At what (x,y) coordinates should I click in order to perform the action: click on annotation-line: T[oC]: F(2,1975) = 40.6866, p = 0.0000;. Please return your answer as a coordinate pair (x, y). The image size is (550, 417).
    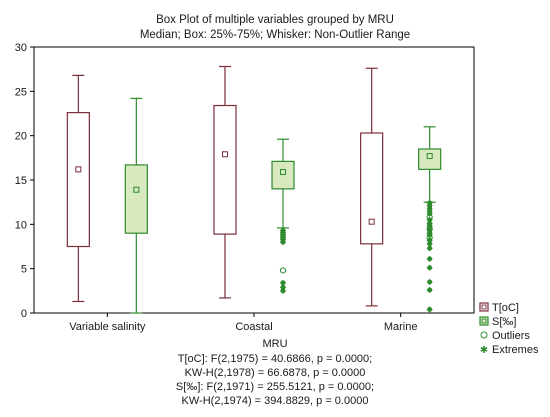
    Looking at the image, I should click on (275, 359).